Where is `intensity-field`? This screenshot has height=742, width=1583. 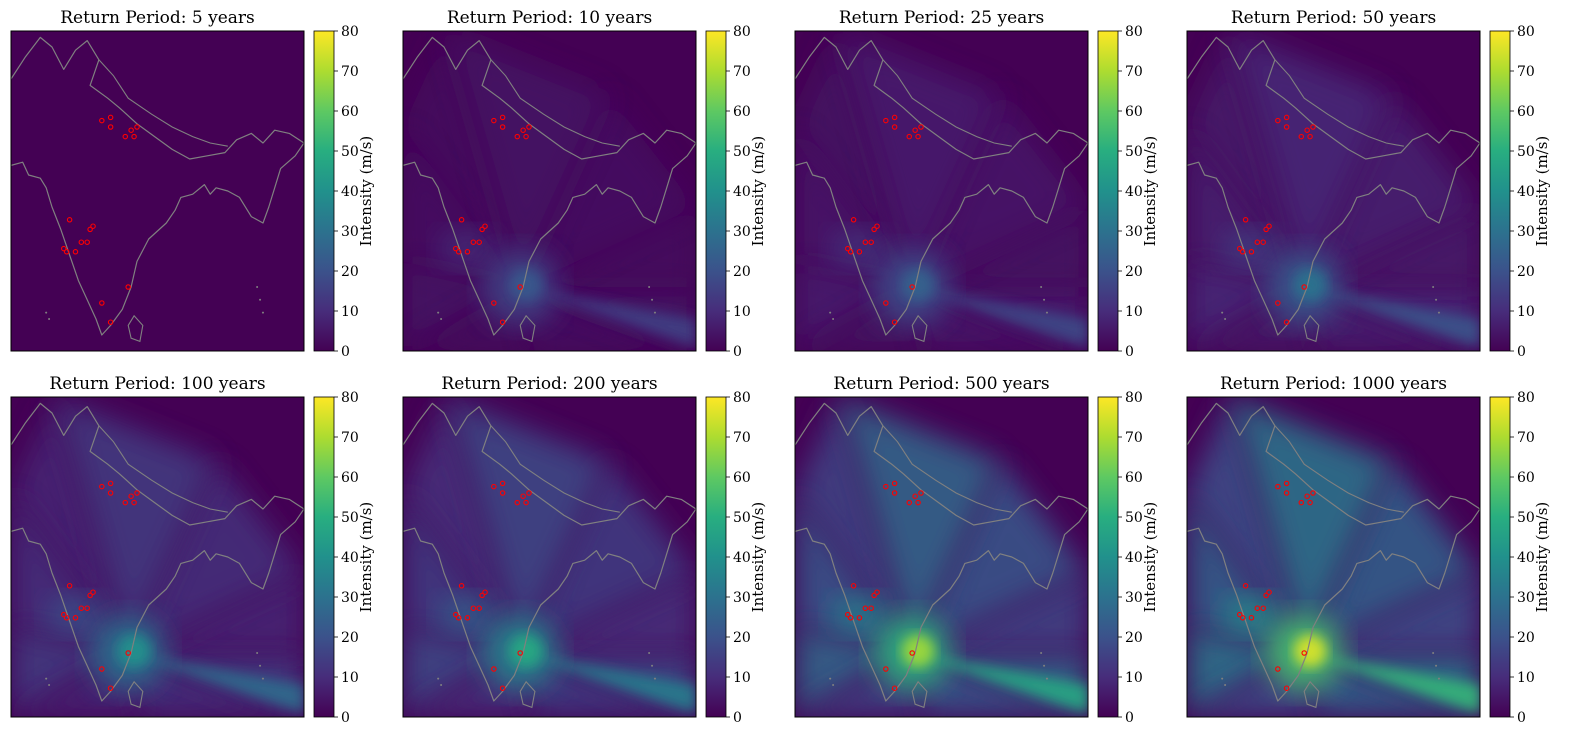 intensity-field is located at coordinates (1333, 557).